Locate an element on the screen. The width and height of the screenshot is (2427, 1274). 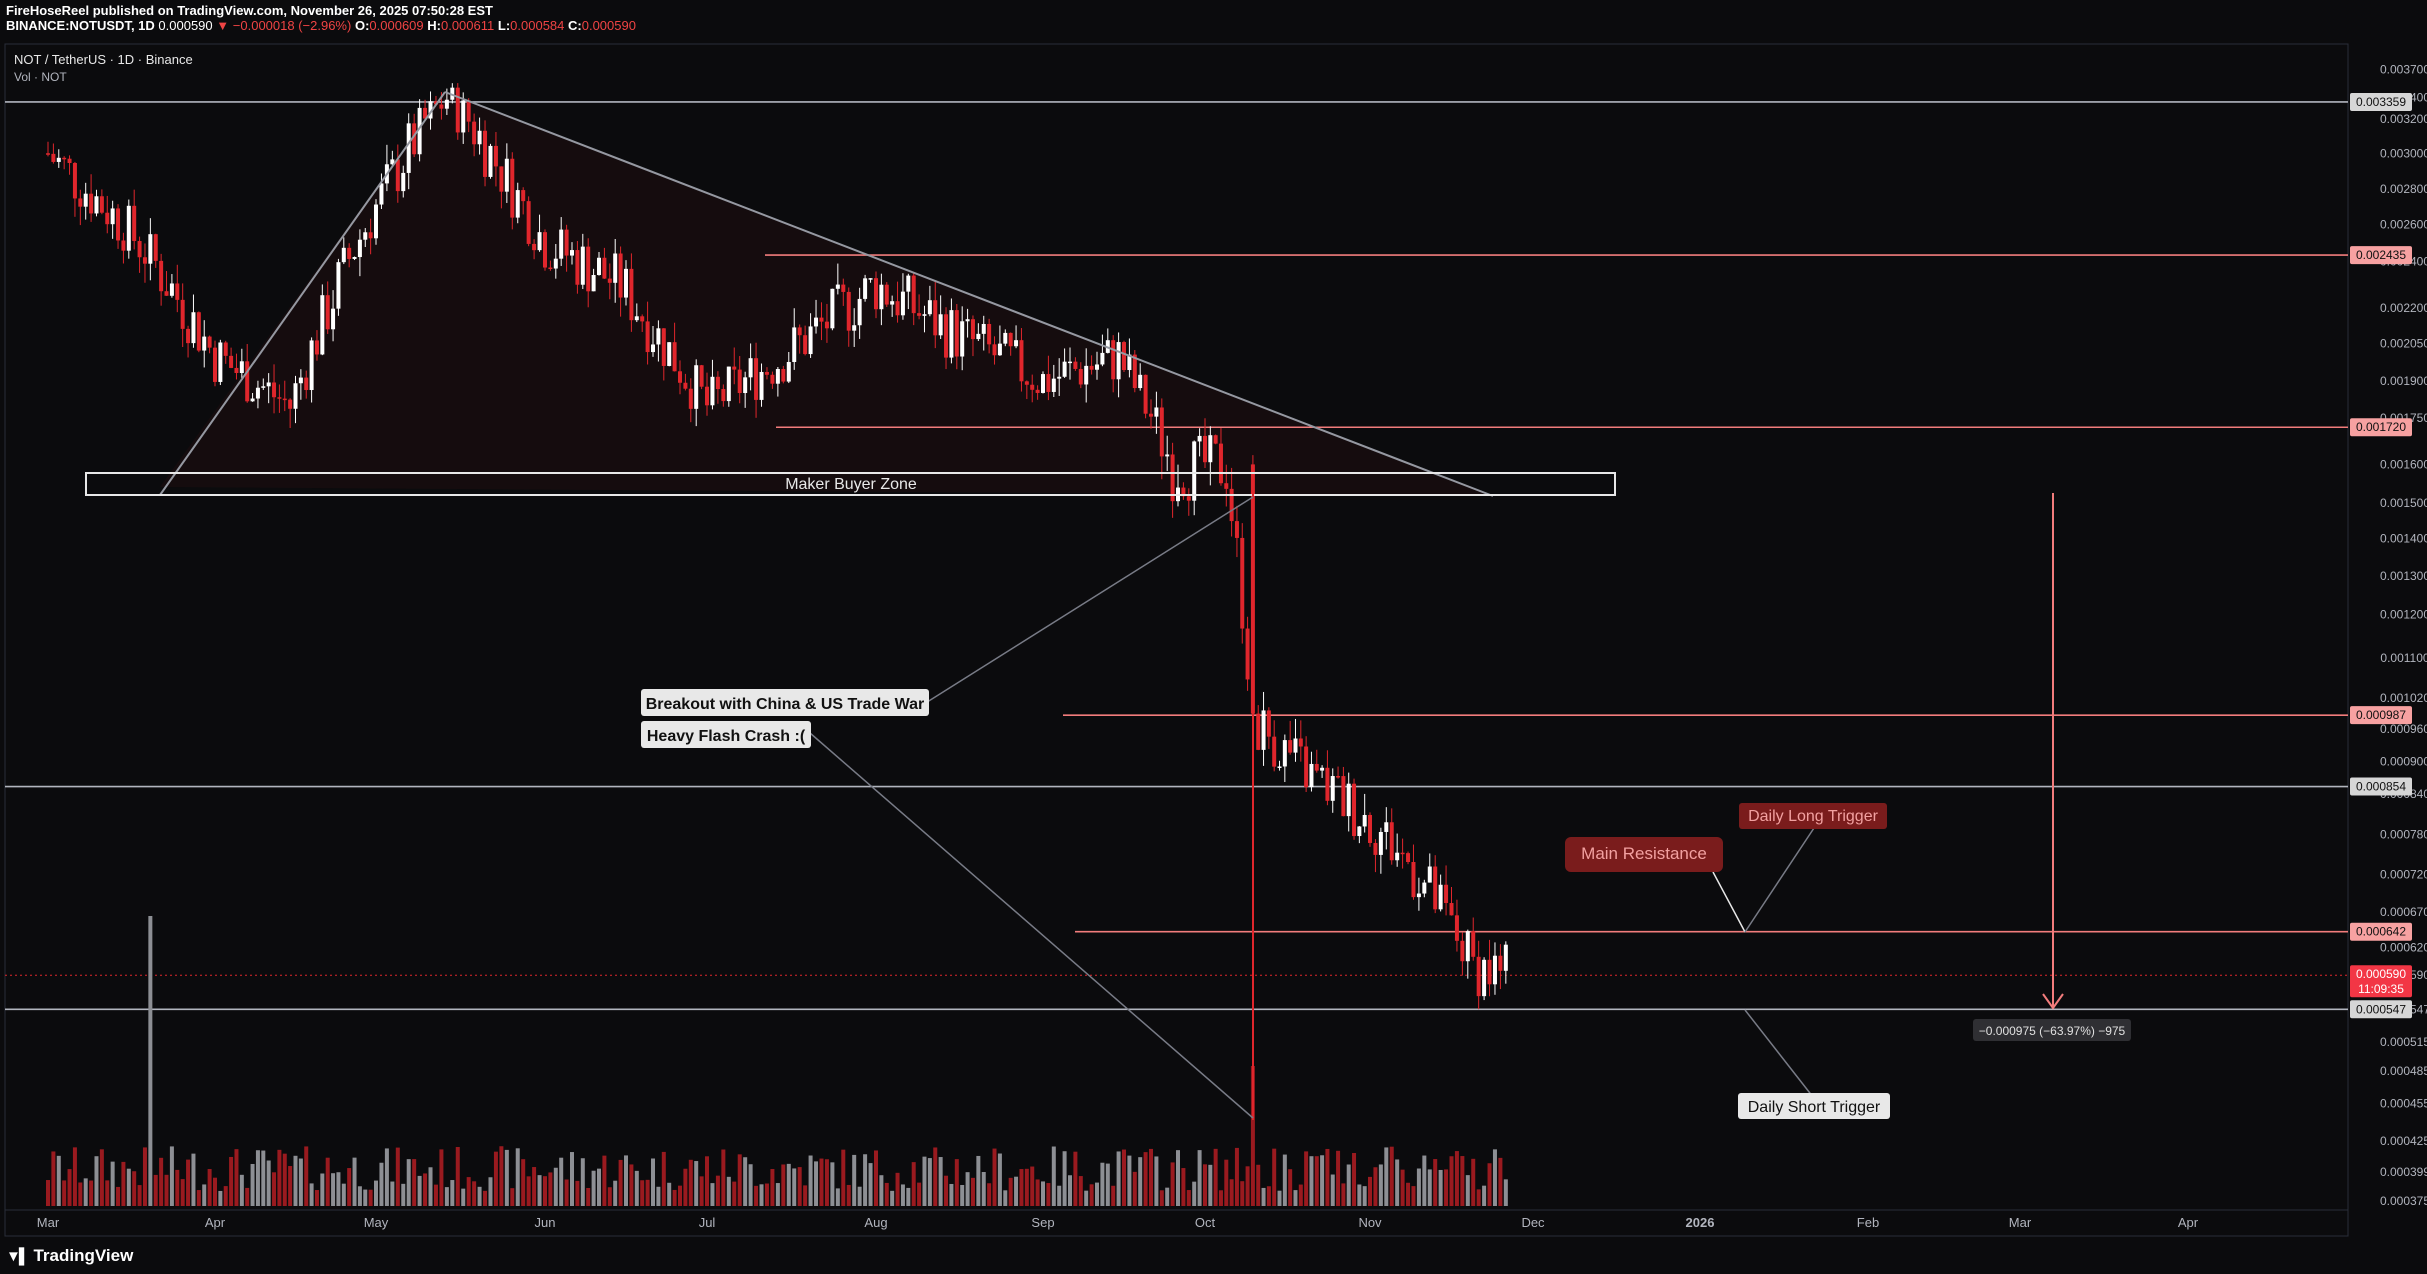
short-trigger-label-box is located at coordinates (1814, 1106).